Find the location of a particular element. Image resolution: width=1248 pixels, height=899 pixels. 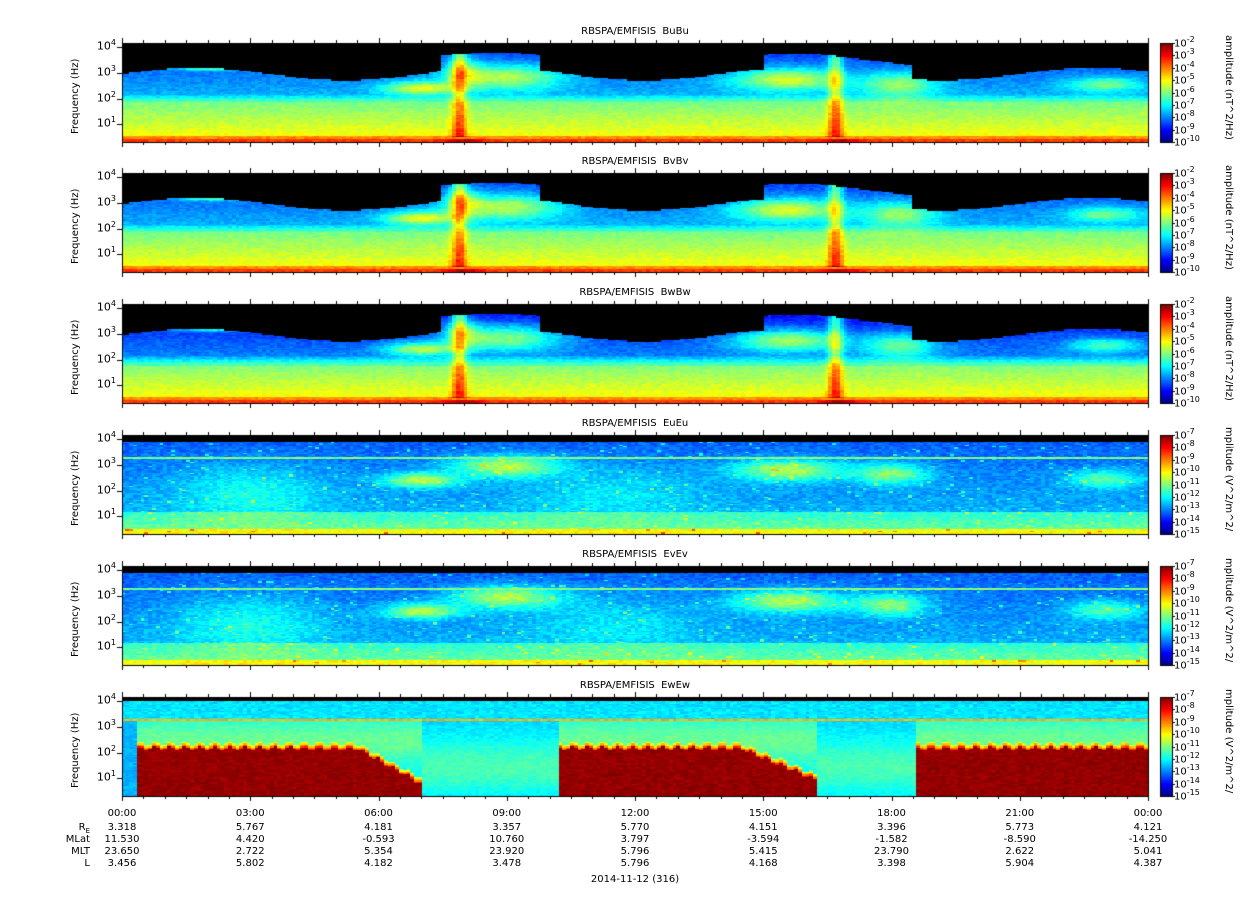

ephemeris-value: 4.151 is located at coordinates (763, 827).